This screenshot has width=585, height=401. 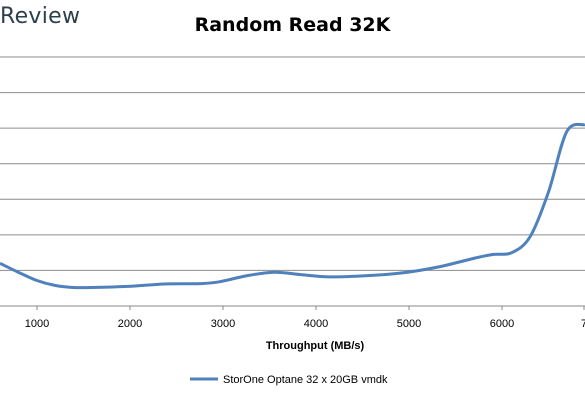 I want to click on brand-logo-text: Review, so click(x=40, y=16).